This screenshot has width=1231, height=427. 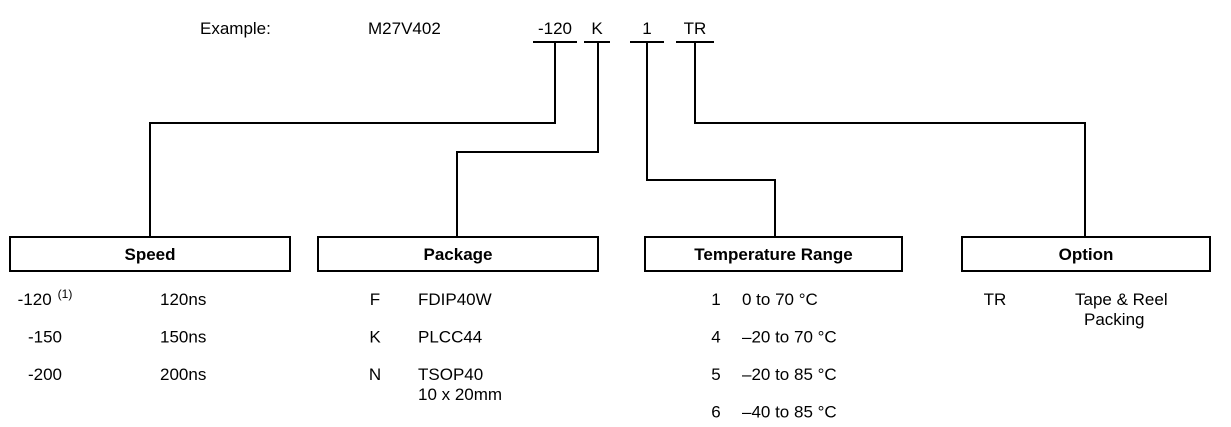 I want to click on code-text: N, so click(x=375, y=374).